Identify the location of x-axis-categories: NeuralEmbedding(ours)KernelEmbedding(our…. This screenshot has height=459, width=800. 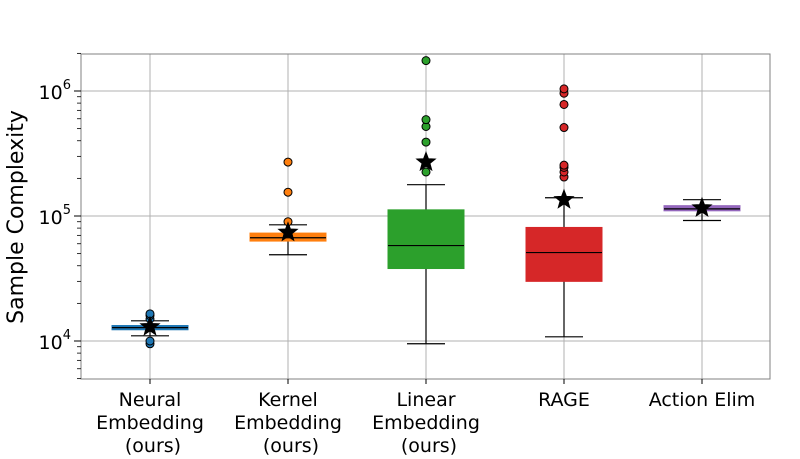
(425, 418).